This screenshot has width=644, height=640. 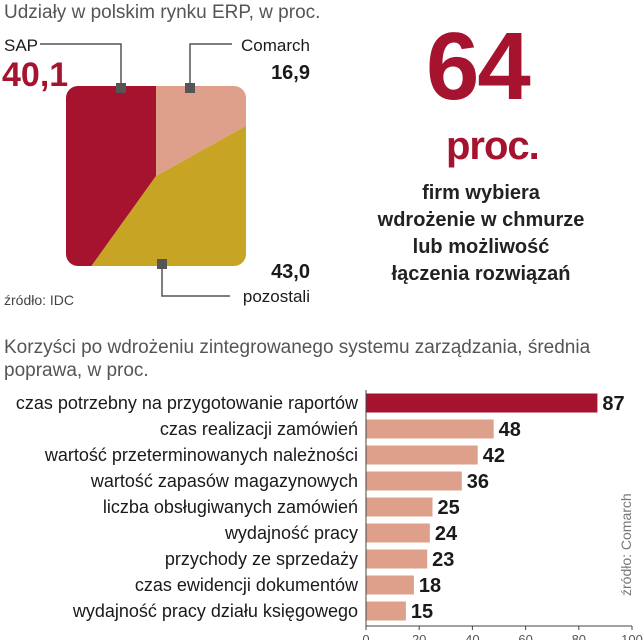 I want to click on leader-line-pozostali, so click(x=195, y=281).